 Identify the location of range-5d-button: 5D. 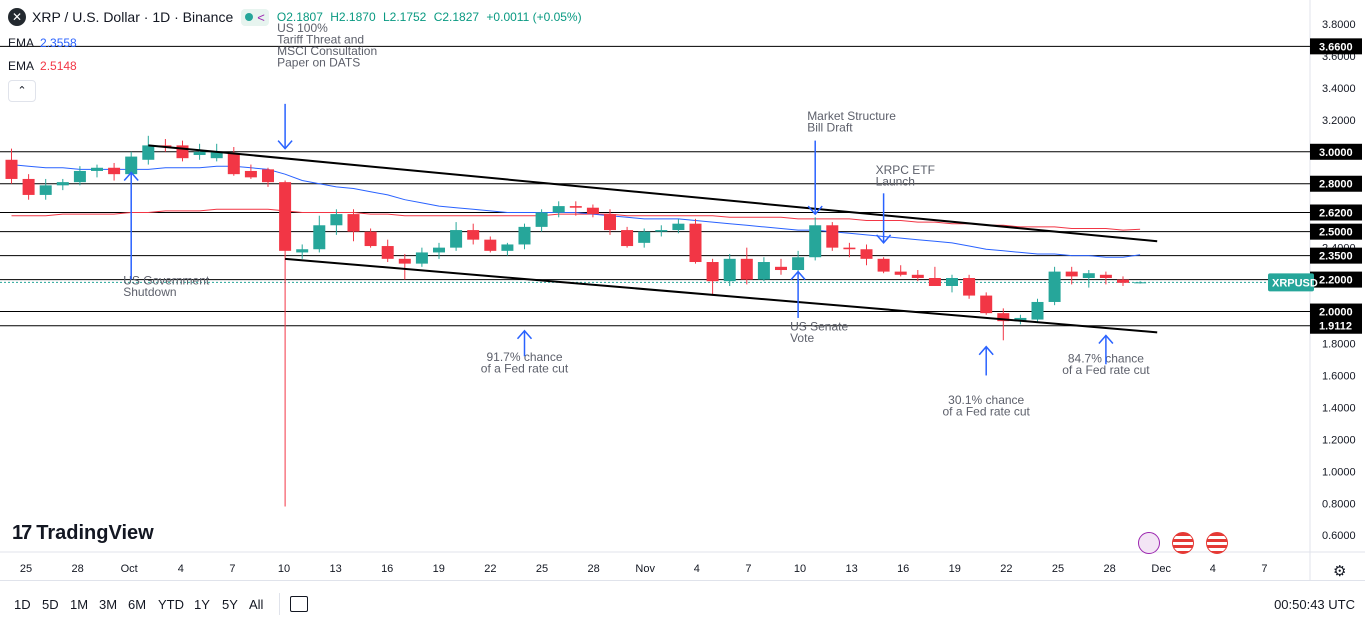
(50, 604).